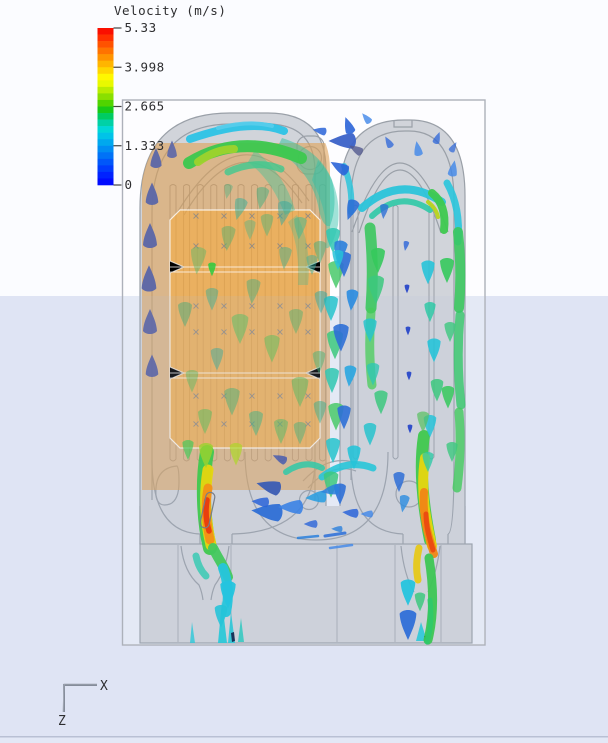  I want to click on velocity-legend: Velocity (m/s) 5.33 3.998 2.665 1.333 0, so click(161, 97).